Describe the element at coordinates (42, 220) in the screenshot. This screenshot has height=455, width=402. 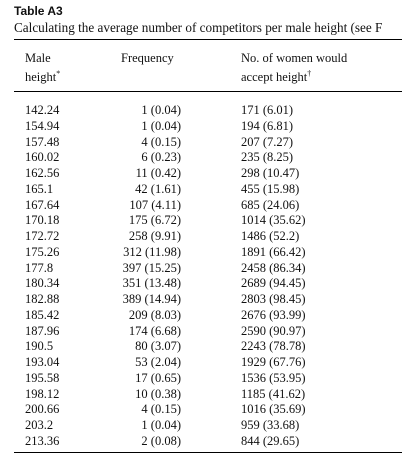
I see `height-cell: 170.18` at that location.